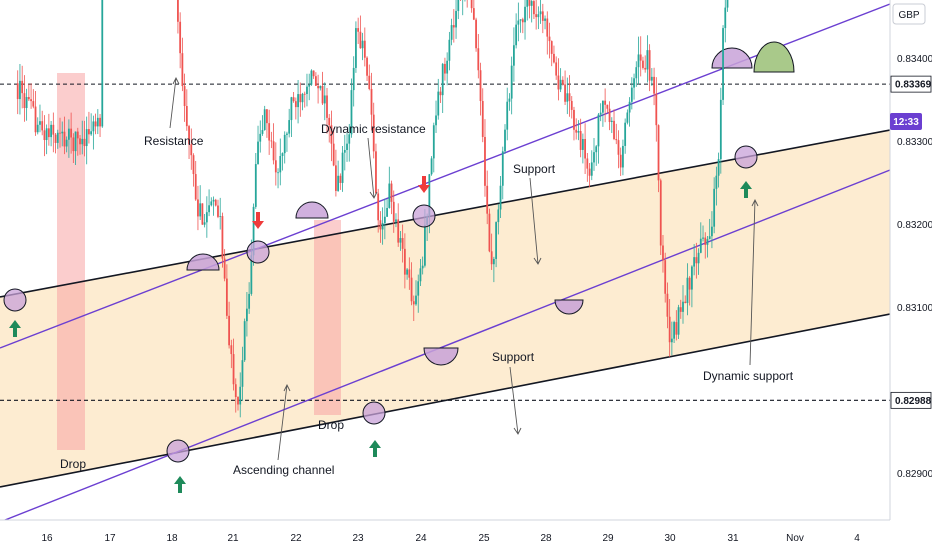 The width and height of the screenshot is (932, 550). What do you see at coordinates (172, 538) in the screenshot?
I see `x-tick-label-2: 18` at bounding box center [172, 538].